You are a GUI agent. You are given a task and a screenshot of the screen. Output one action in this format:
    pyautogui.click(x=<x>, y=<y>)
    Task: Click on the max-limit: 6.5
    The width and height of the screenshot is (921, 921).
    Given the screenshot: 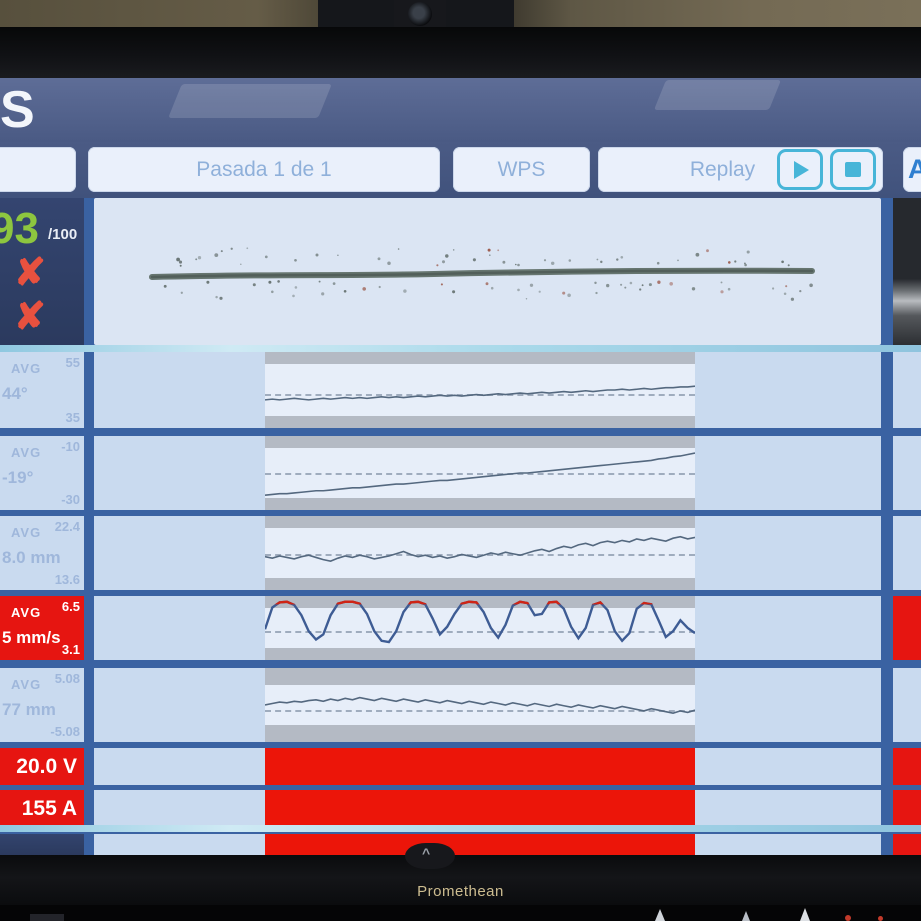 What is the action you would take?
    pyautogui.click(x=70, y=606)
    